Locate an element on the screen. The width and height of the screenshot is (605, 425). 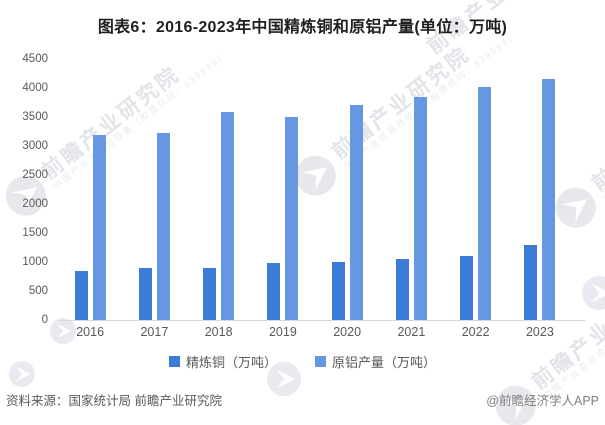
chart-title: 图表6：2016-2023年中国精炼铜和原铝产量(单位：万吨) is located at coordinates (302, 27).